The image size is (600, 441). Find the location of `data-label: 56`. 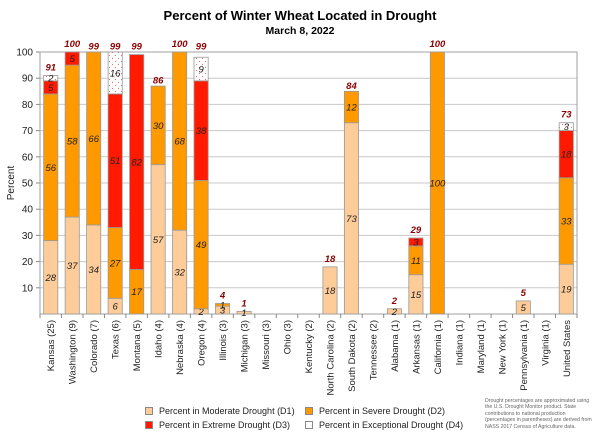

data-label: 56 is located at coordinates (50, 168).